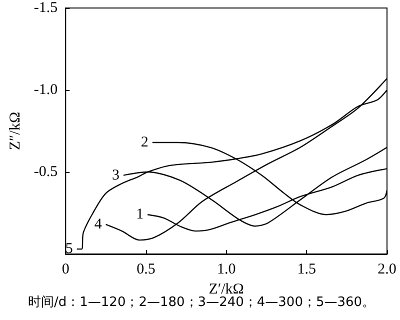 The image size is (400, 320). What do you see at coordinates (46, 90) in the screenshot?
I see `y-tick-label: -1.0` at bounding box center [46, 90].